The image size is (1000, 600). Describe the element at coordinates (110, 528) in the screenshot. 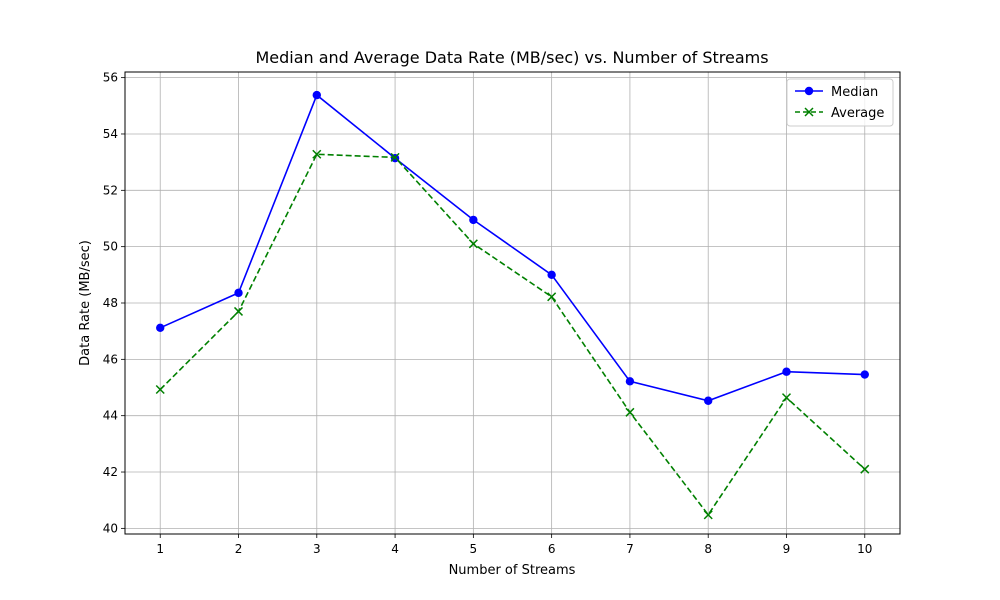

I see `y-tick-label: 40` at that location.